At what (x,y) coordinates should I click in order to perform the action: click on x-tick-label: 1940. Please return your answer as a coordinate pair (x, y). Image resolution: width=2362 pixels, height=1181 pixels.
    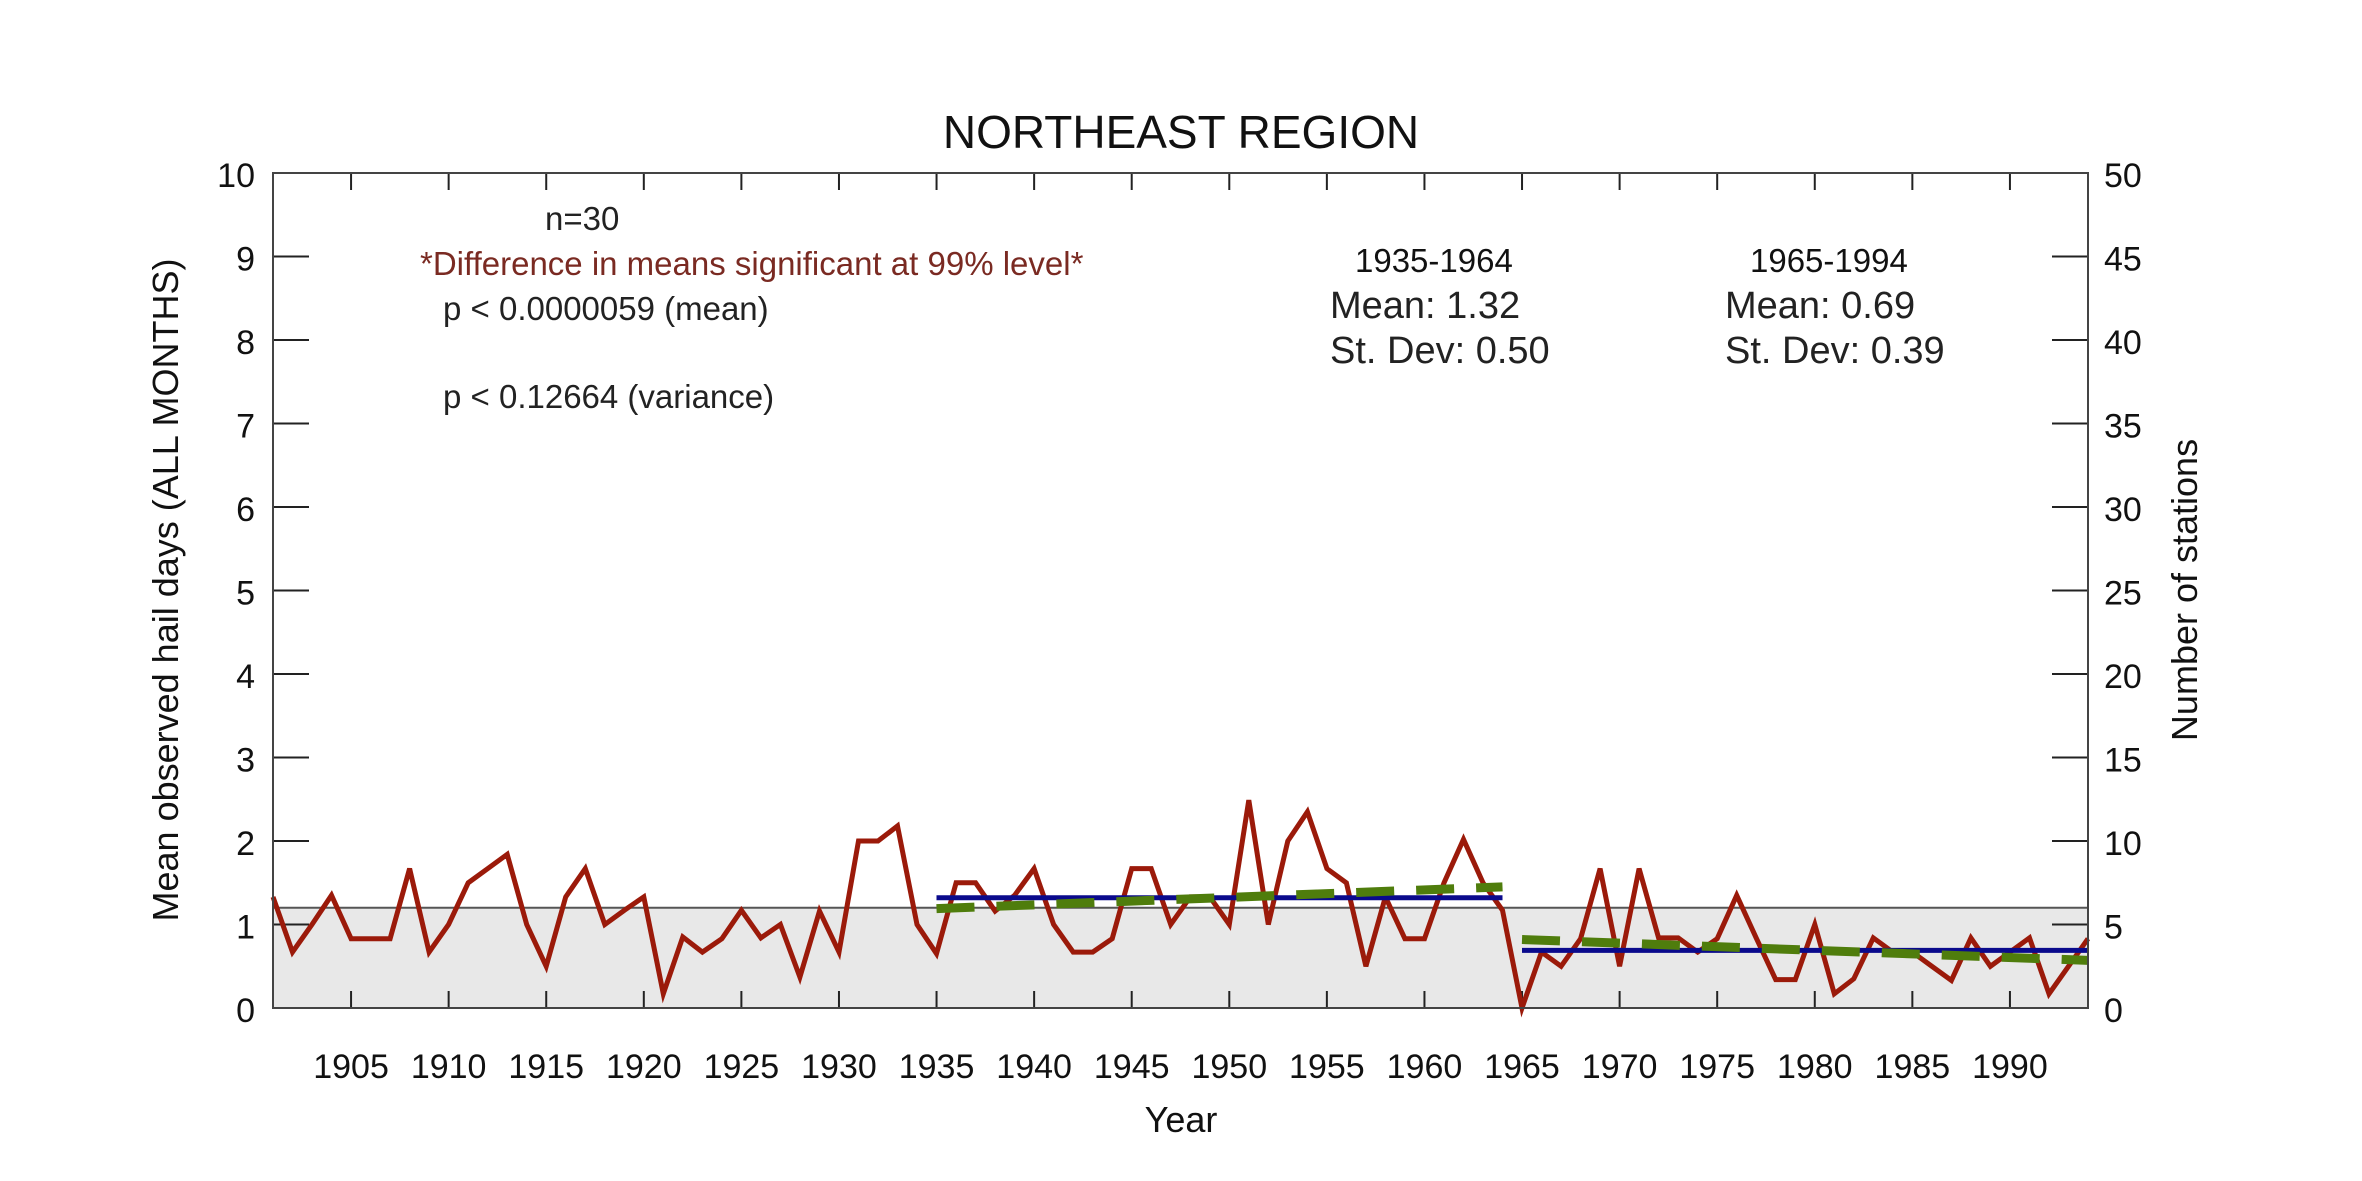
    Looking at the image, I should click on (1034, 1067).